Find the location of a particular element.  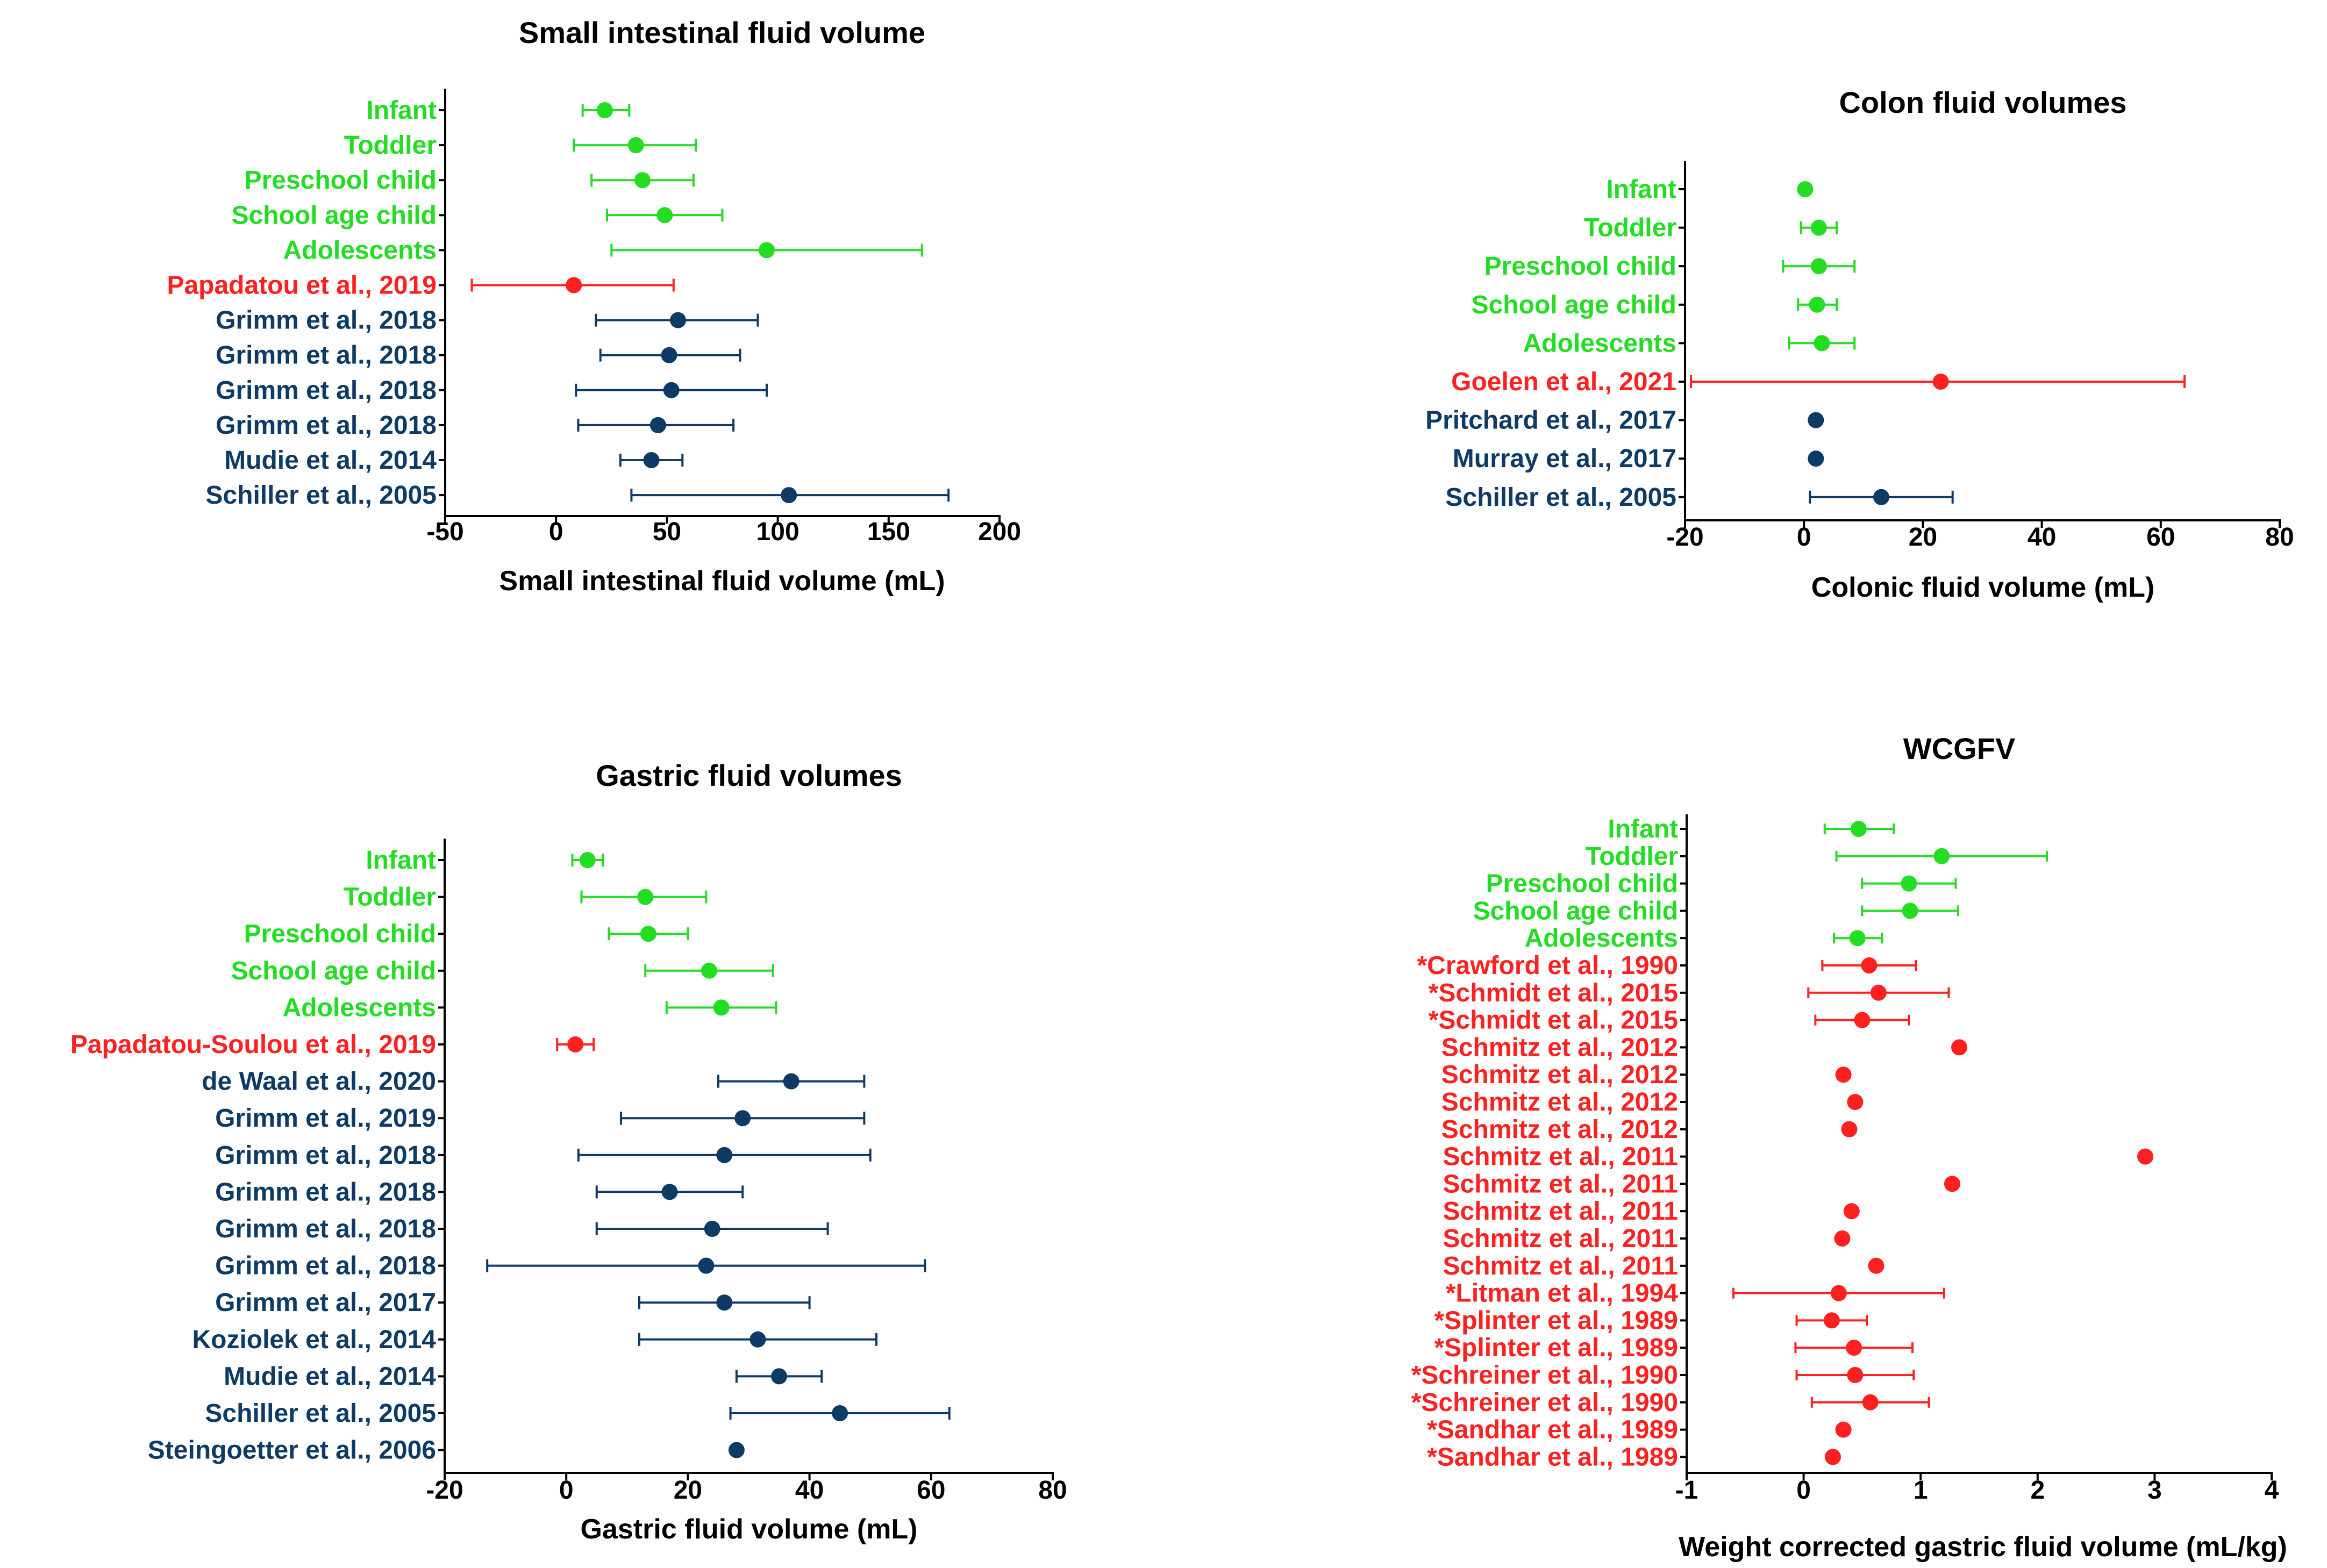

x-tick-label: 150 is located at coordinates (888, 532).